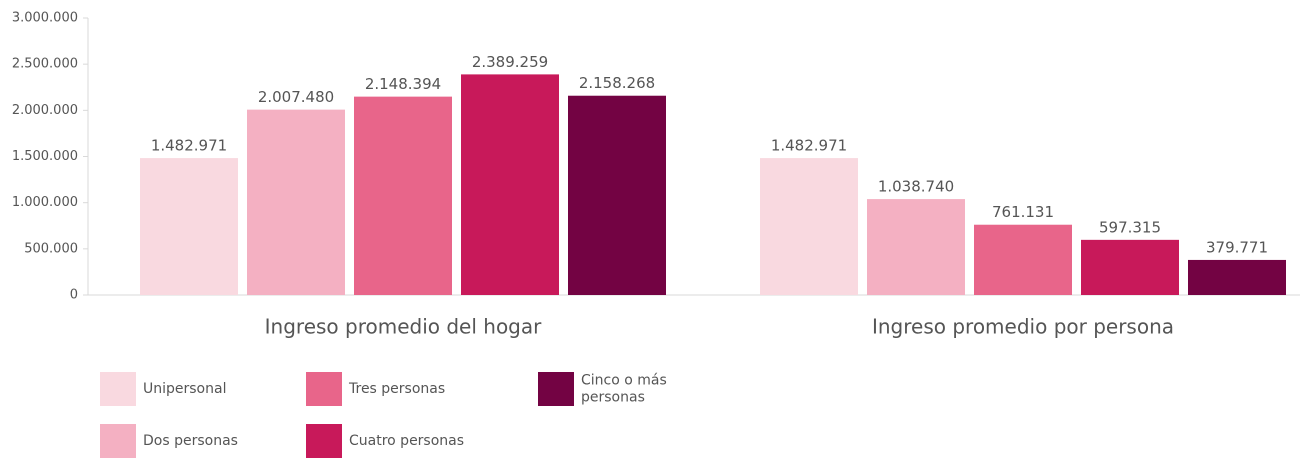  Describe the element at coordinates (74, 295) in the screenshot. I see `y-tick-label: 0` at that location.